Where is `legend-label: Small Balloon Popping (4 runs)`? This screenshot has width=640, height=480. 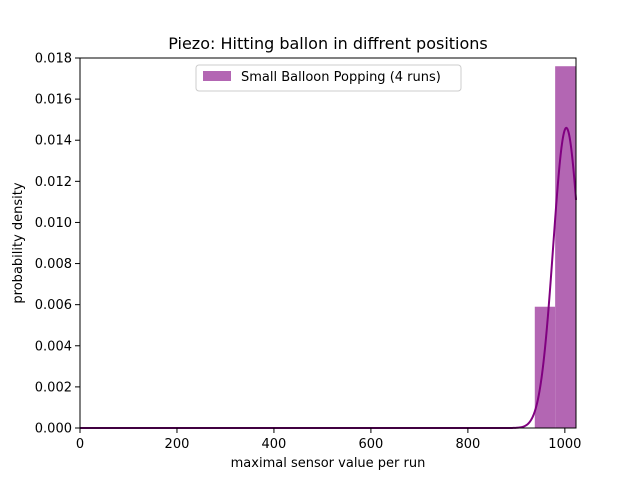
legend-label: Small Balloon Popping (4 runs) is located at coordinates (341, 77).